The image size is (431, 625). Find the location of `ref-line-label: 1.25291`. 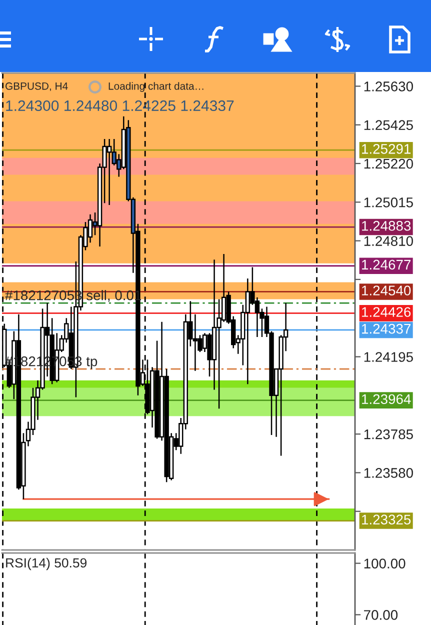

ref-line-label: 1.25291 is located at coordinates (386, 149).